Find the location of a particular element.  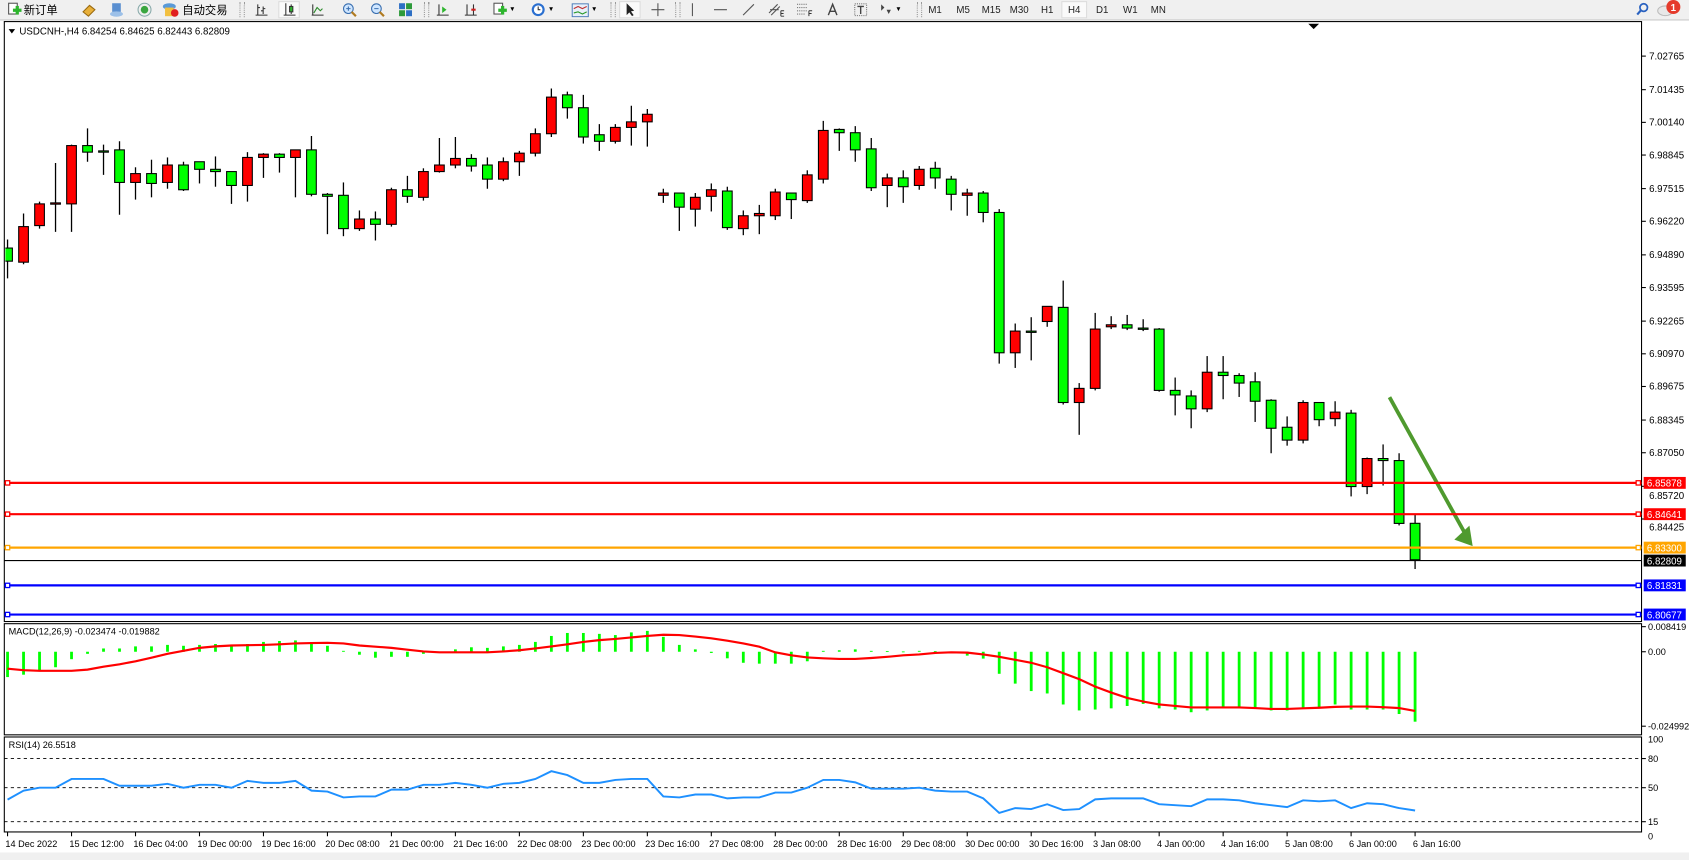

horizontal-line-6.83300 is located at coordinates (845, 547).